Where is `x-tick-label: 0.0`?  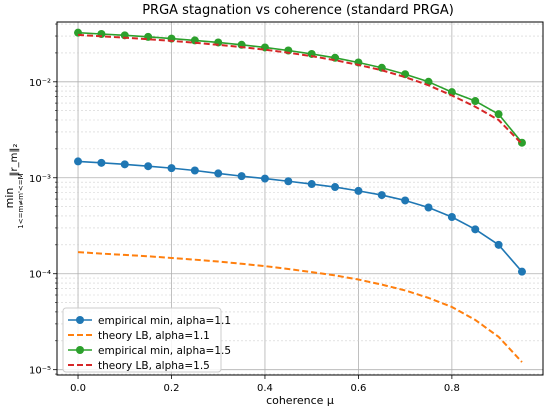 x-tick-label: 0.0 is located at coordinates (78, 388).